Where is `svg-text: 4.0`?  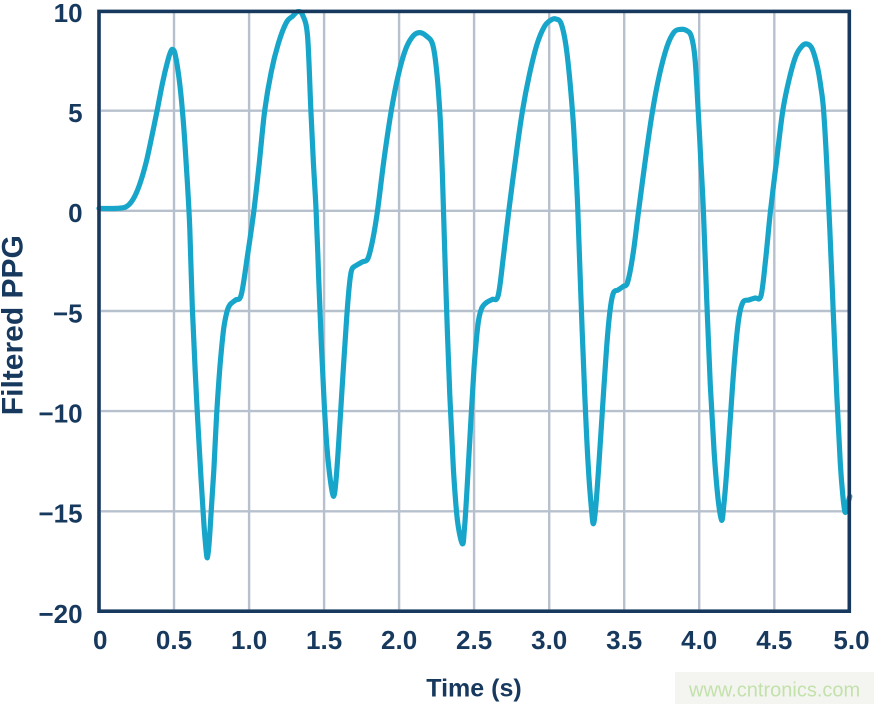
svg-text: 4.0 is located at coordinates (699, 640).